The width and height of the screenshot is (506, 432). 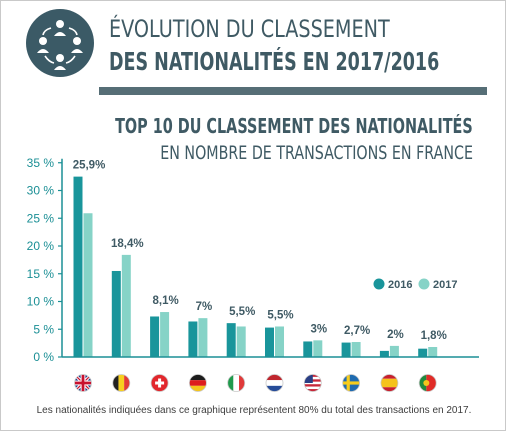 I want to click on legend-swatch-2016, so click(x=379, y=284).